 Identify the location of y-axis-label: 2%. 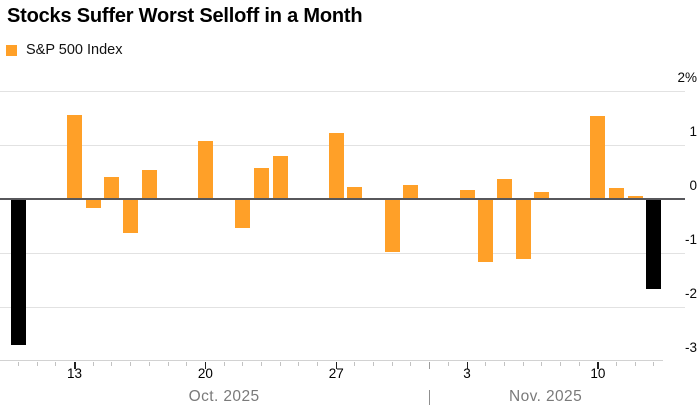
(687, 77).